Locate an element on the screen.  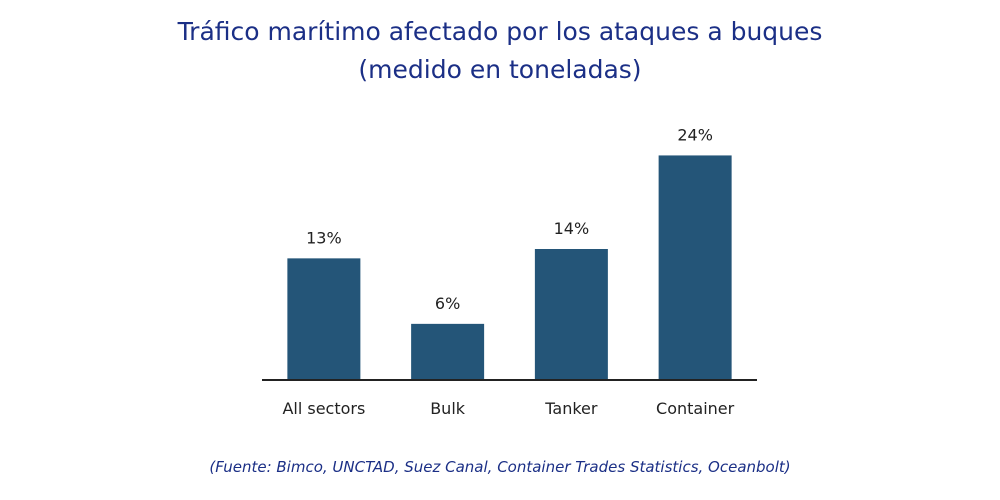
chart-title-line-2: (medido en toneladas) is located at coordinates (500, 69).